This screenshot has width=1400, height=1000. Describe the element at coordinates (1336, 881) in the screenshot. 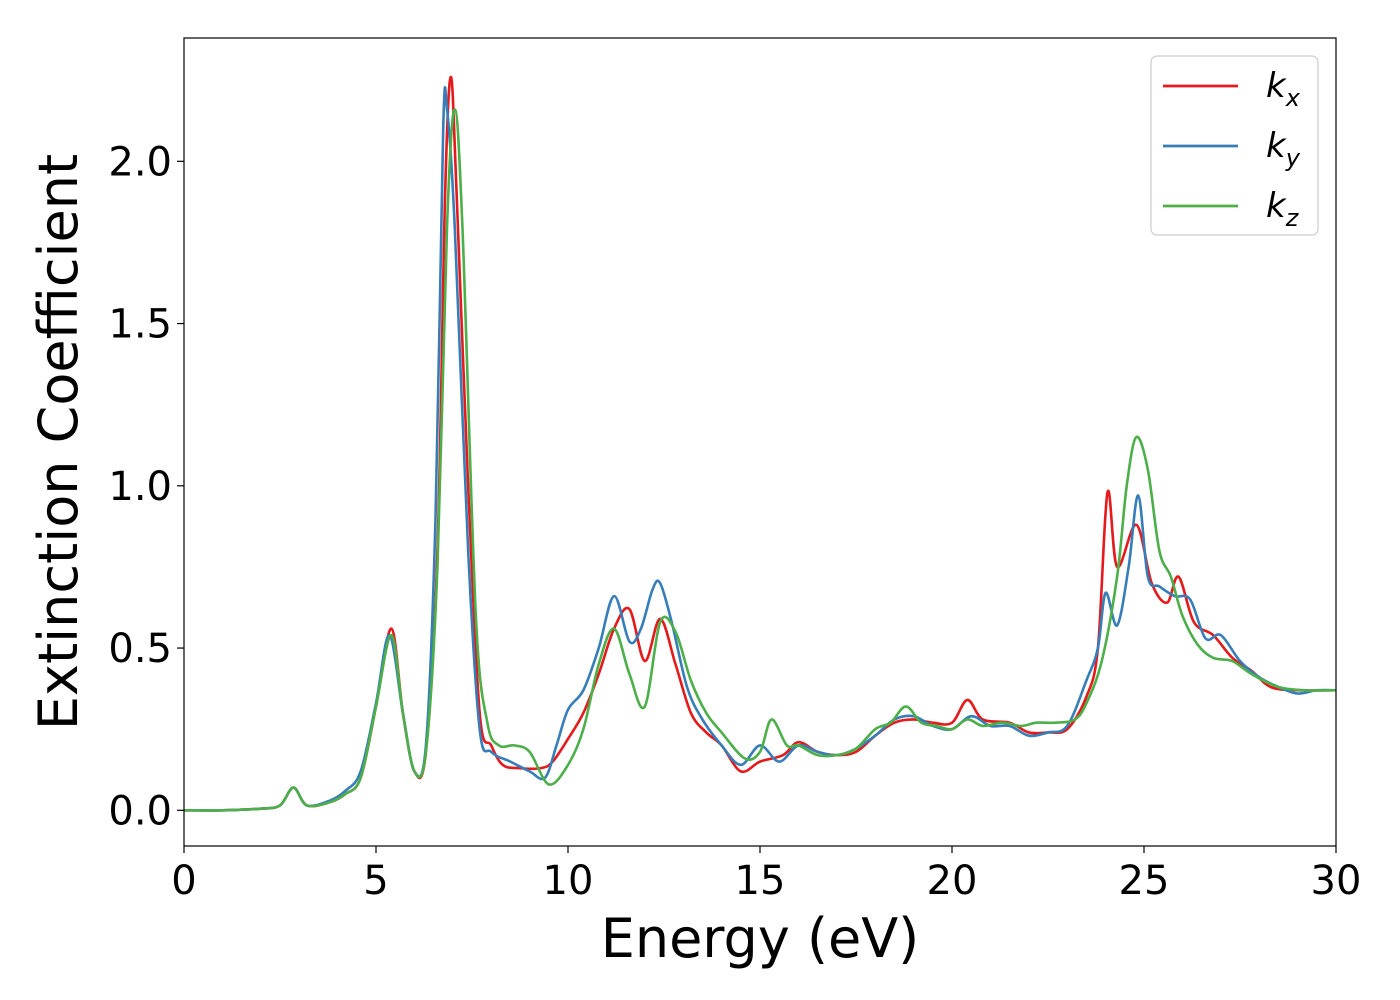

I see `x-tick-label: 30` at that location.